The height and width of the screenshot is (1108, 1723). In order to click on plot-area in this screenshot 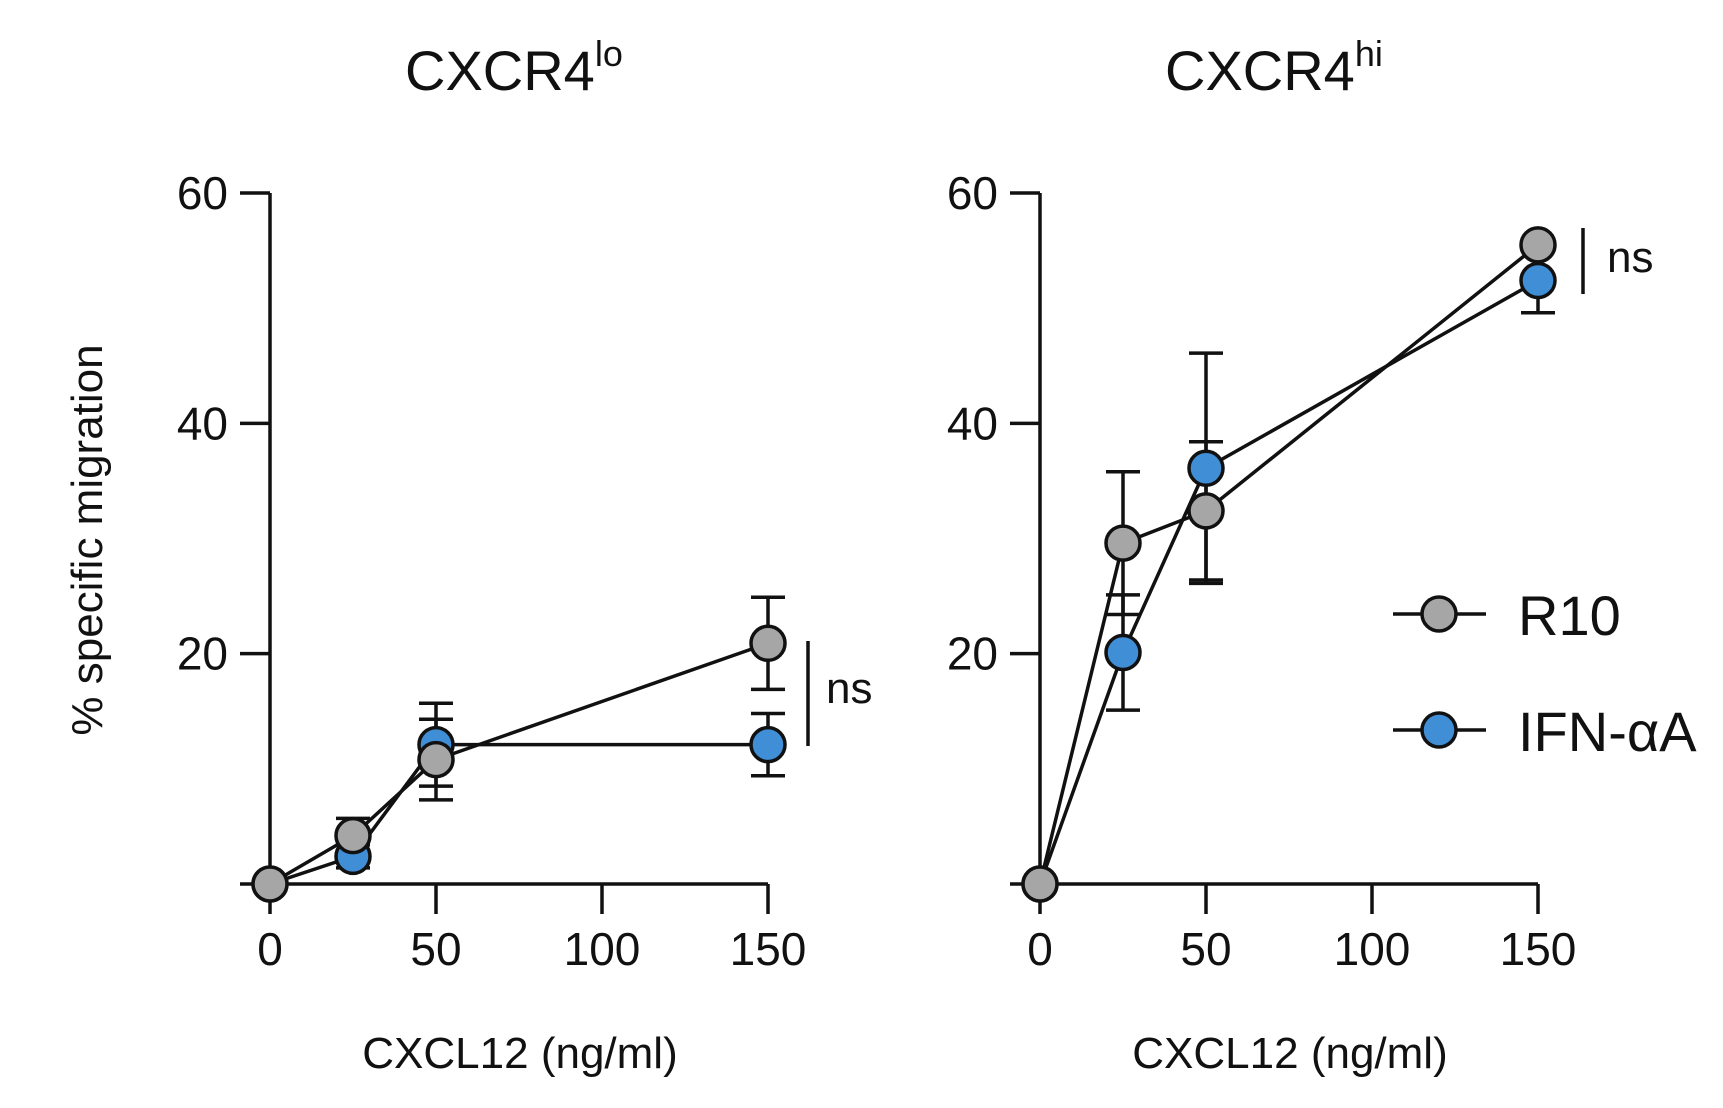, I will do `click(519, 749)`.